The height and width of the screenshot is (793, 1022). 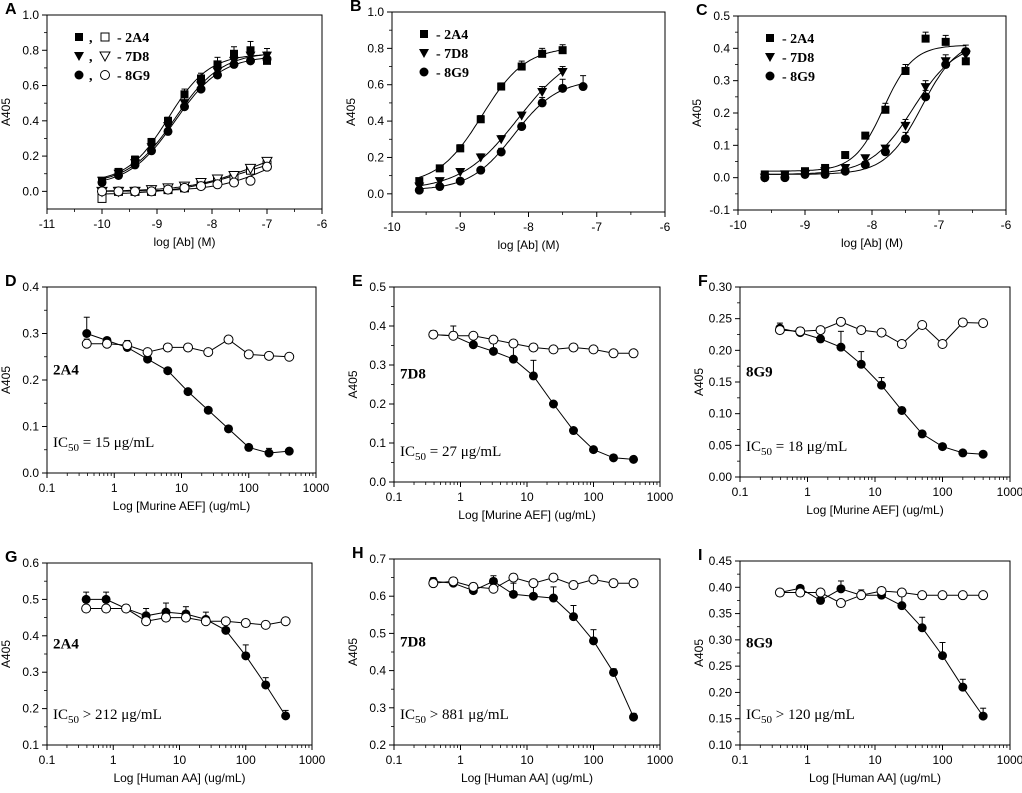 What do you see at coordinates (527, 778) in the screenshot?
I see `x-axis-label: Log [Human AA] (ug/mL)` at bounding box center [527, 778].